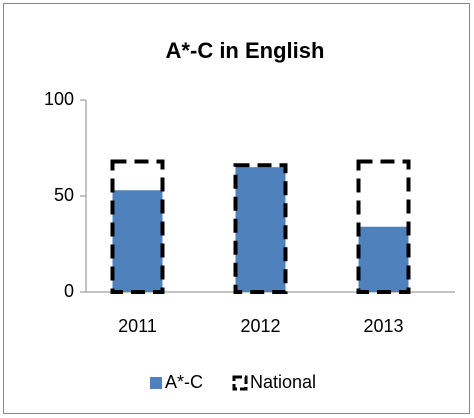 The height and width of the screenshot is (418, 474). What do you see at coordinates (137, 326) in the screenshot?
I see `x-tick-label: 2011` at bounding box center [137, 326].